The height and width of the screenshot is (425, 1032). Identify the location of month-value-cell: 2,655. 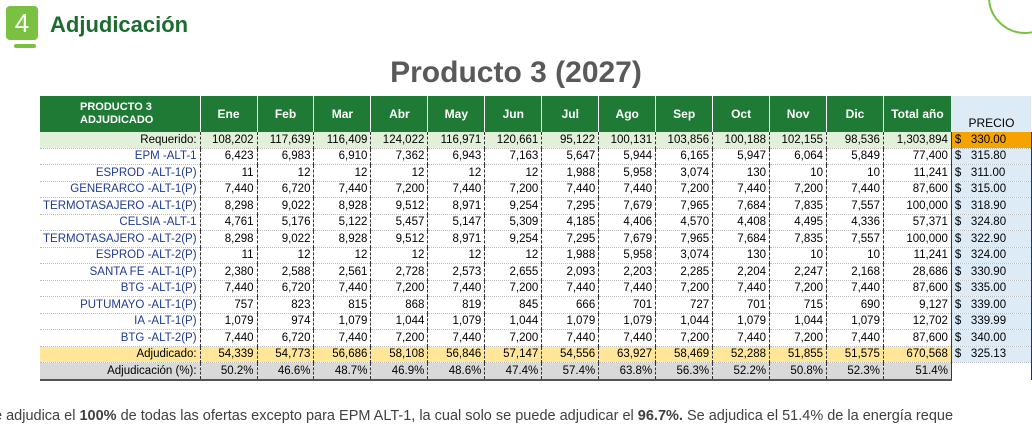
(513, 272).